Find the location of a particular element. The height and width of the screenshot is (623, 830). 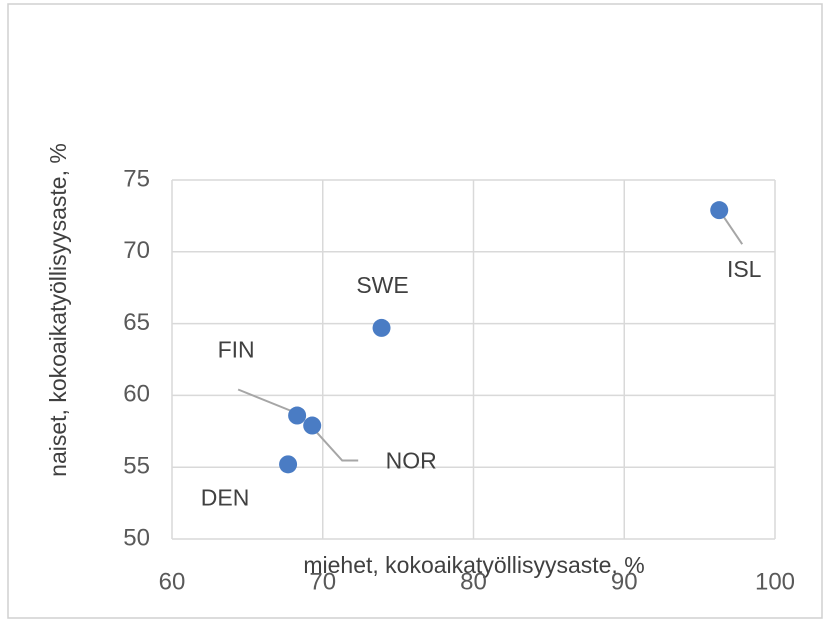

y-axis-title: naiset, kokoaikatyöllisyysaste, % is located at coordinates (58, 310).